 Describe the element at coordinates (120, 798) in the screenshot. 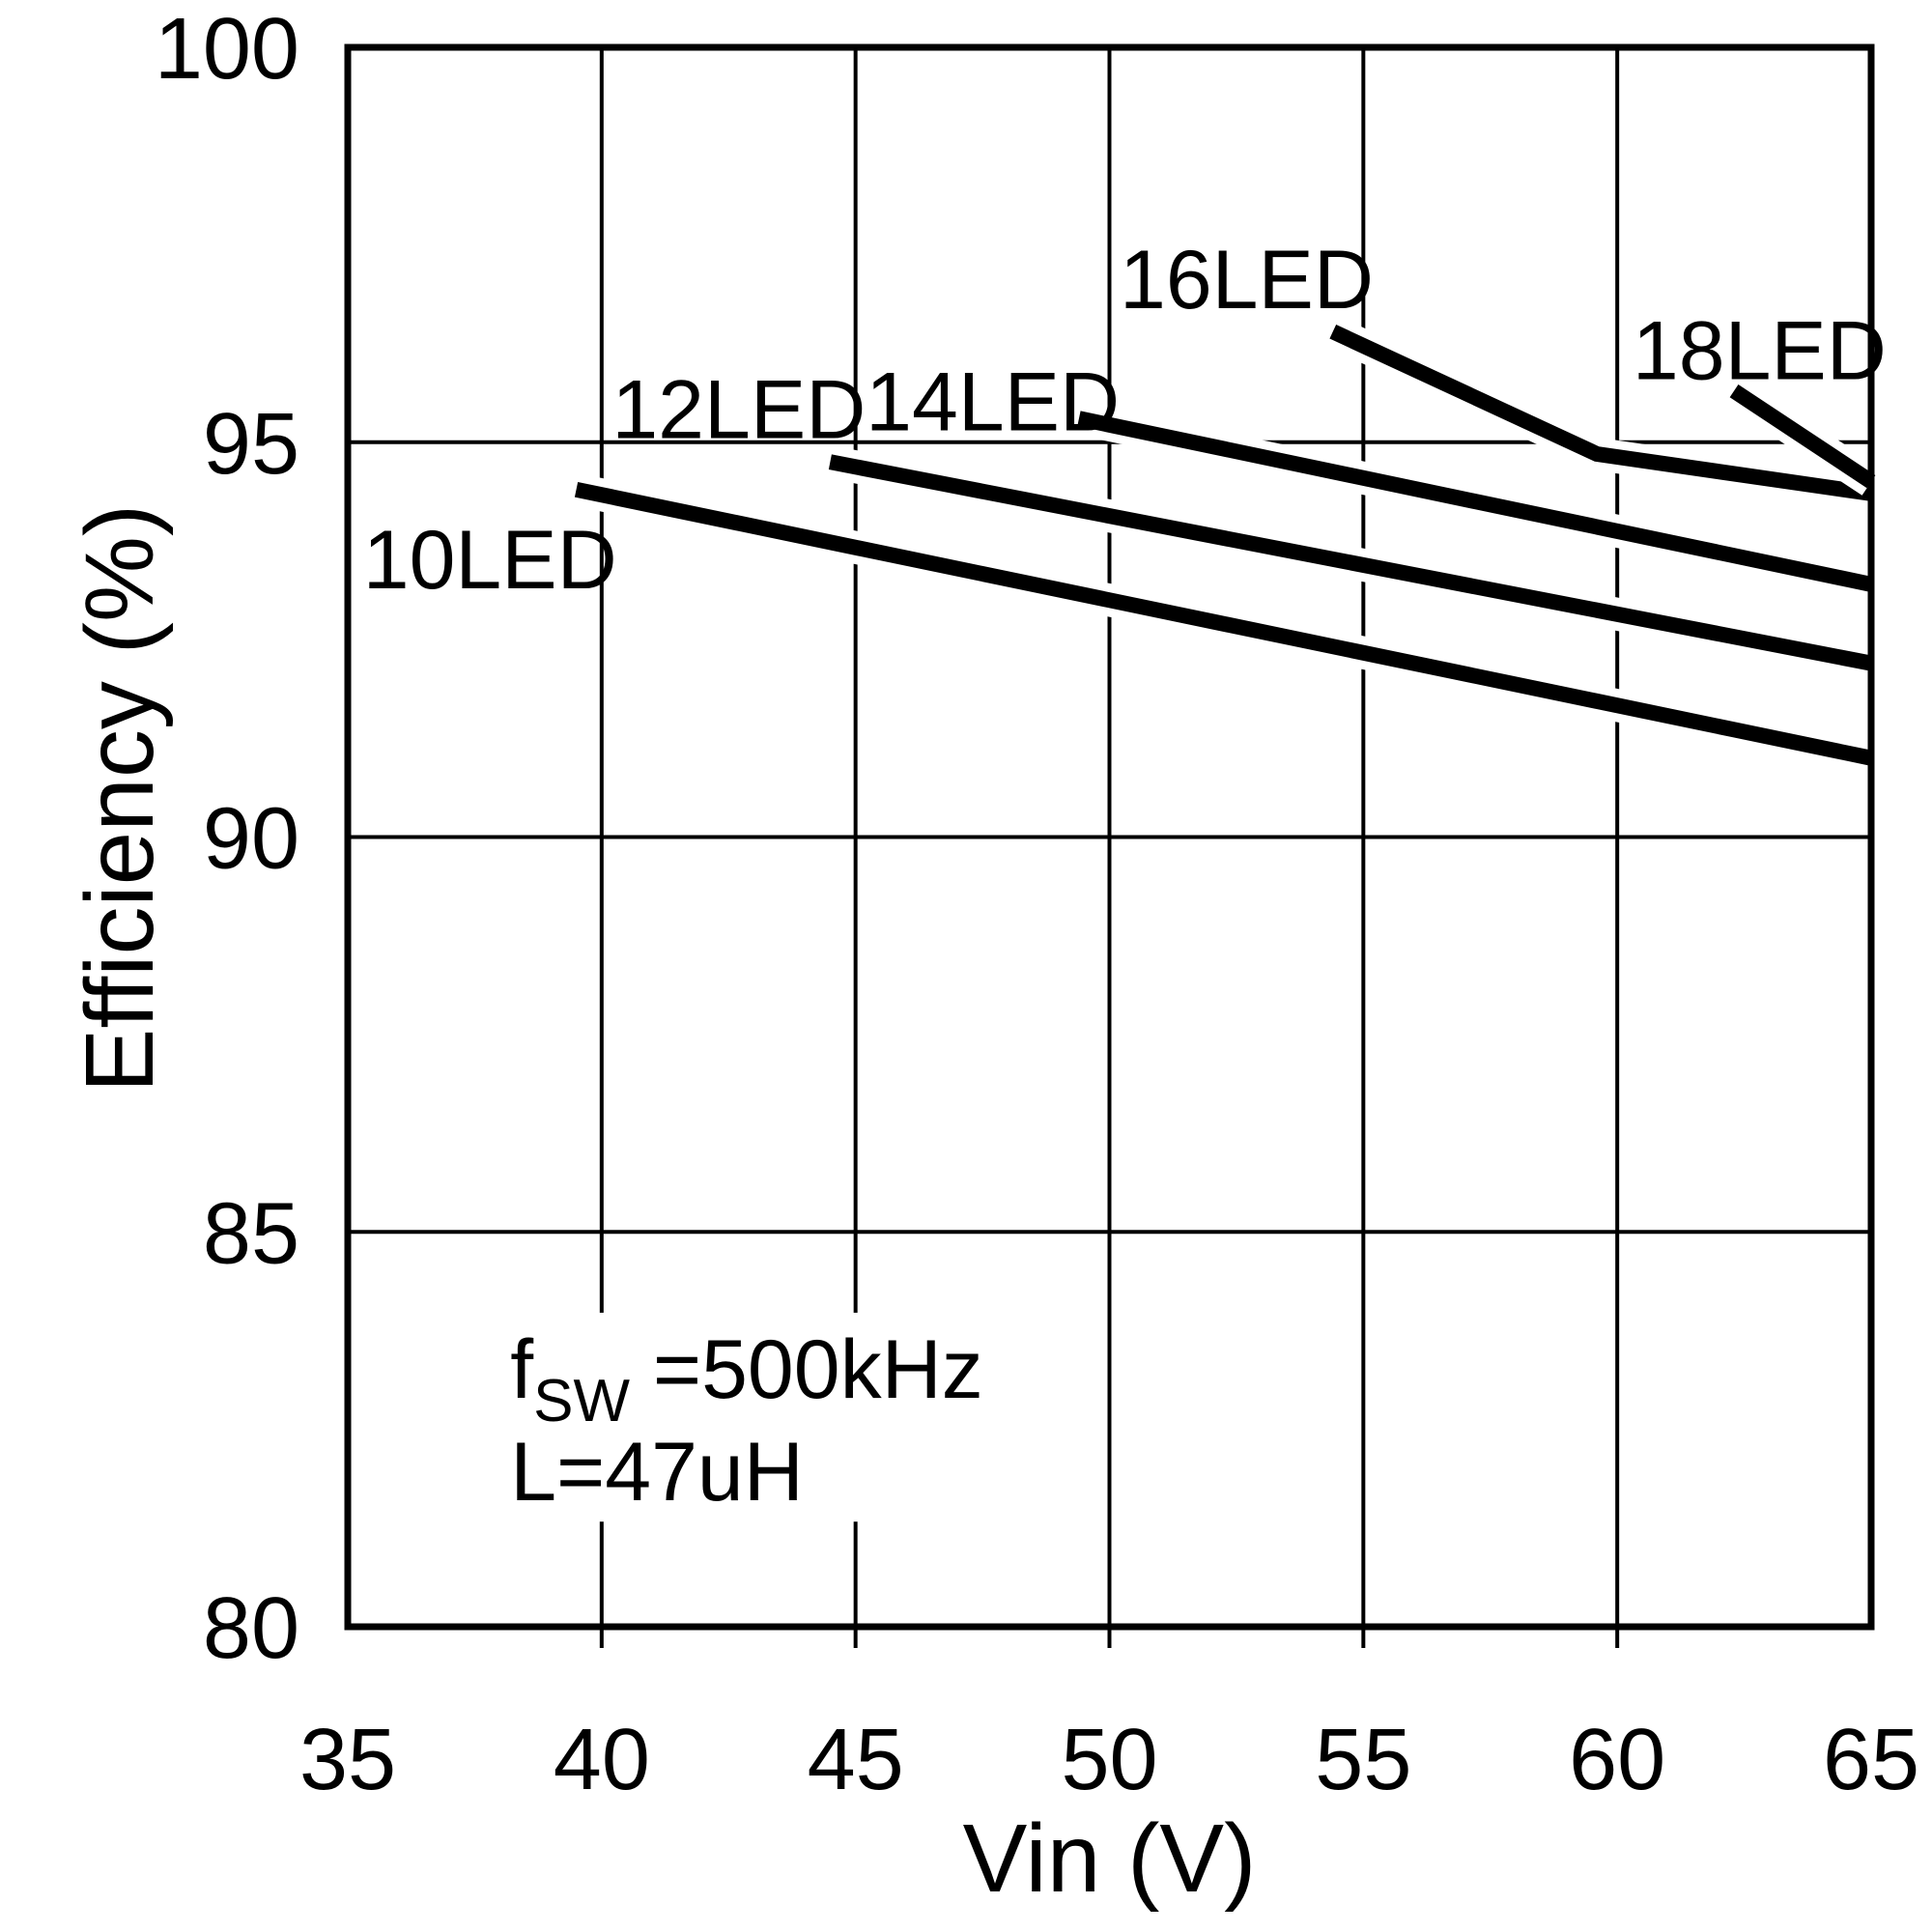

I see `y-axis-title: Efficiency (%)` at that location.